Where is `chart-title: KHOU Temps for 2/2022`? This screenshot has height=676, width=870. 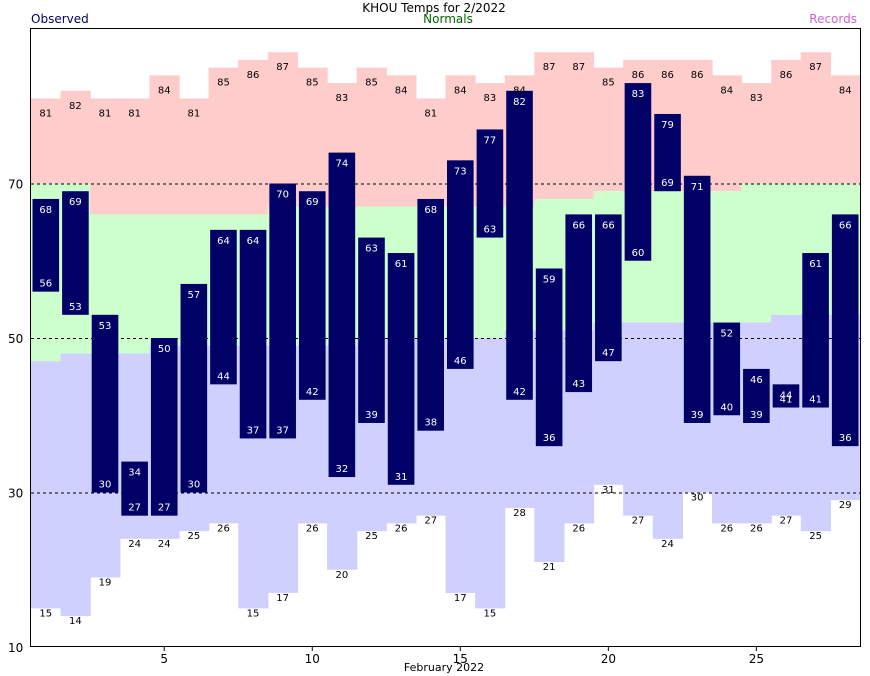
chart-title: KHOU Temps for 2/2022 is located at coordinates (434, 8).